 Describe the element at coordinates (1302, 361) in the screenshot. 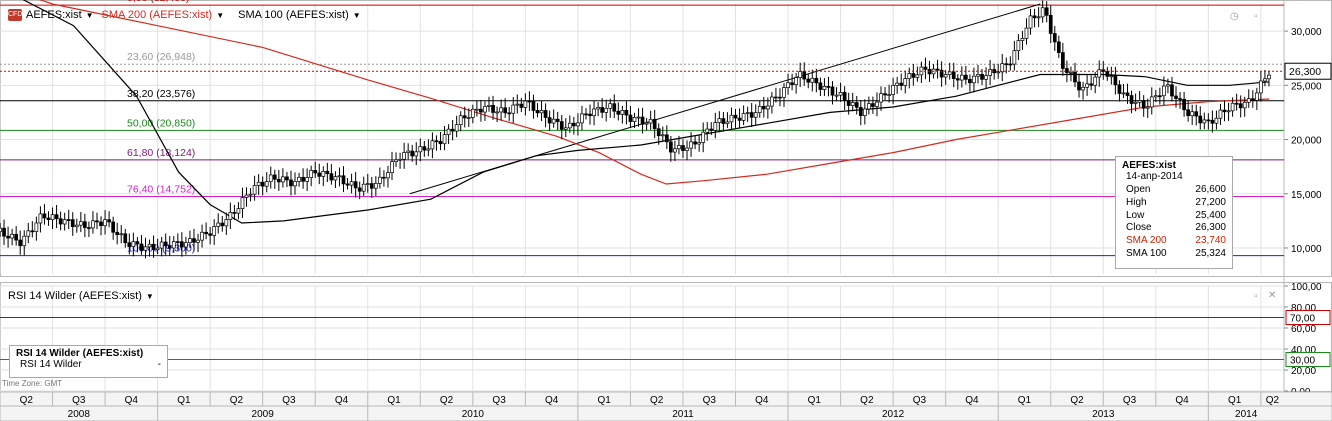

I see `rsi-level-label: 30,00` at that location.